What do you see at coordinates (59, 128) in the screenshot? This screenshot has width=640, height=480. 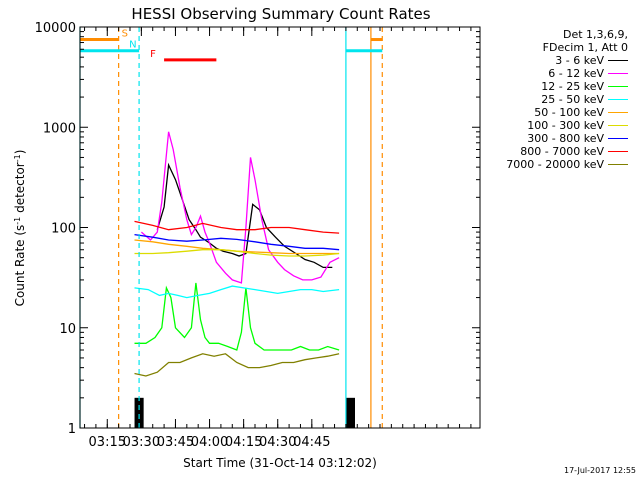 I see `y-tick-label: 1000` at bounding box center [59, 128].